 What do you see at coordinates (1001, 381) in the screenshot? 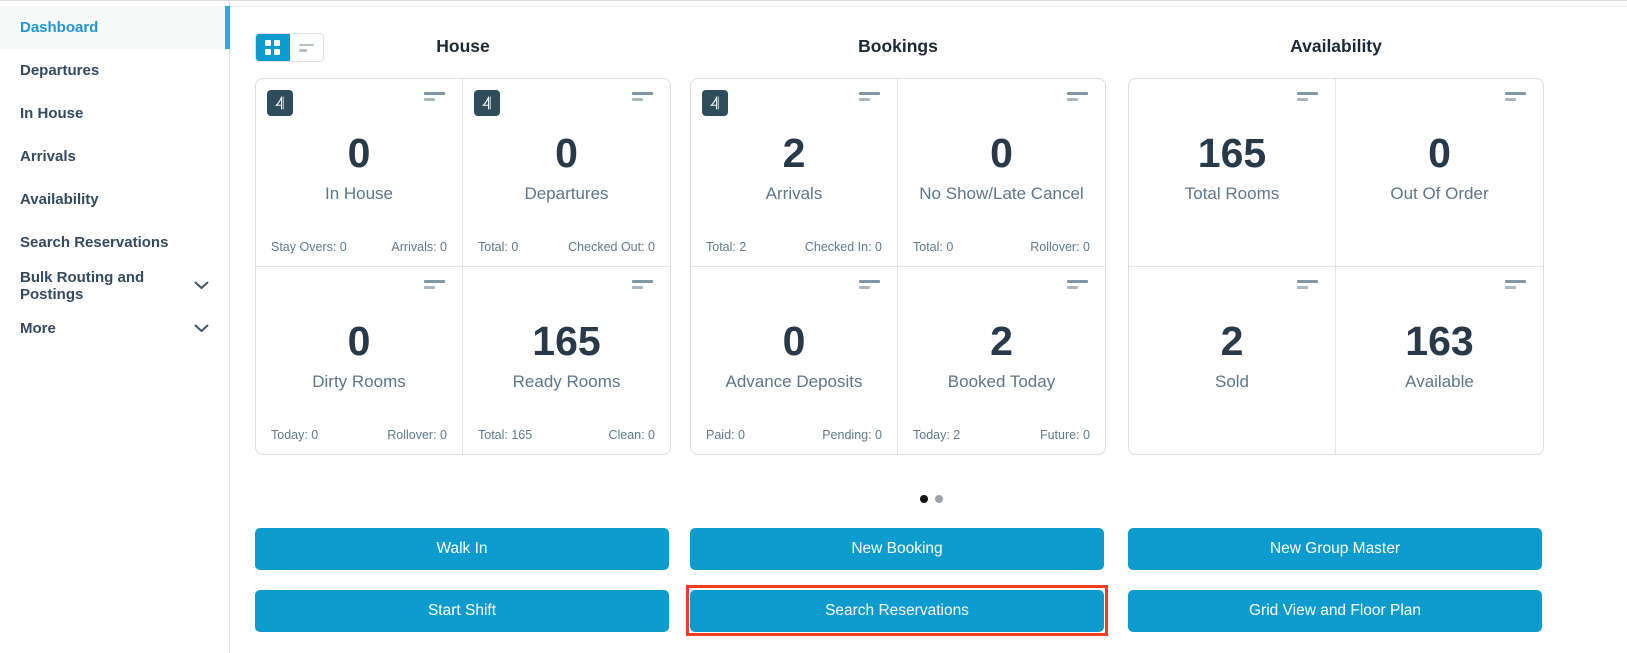
I see `card-label: Booked Today` at bounding box center [1001, 381].